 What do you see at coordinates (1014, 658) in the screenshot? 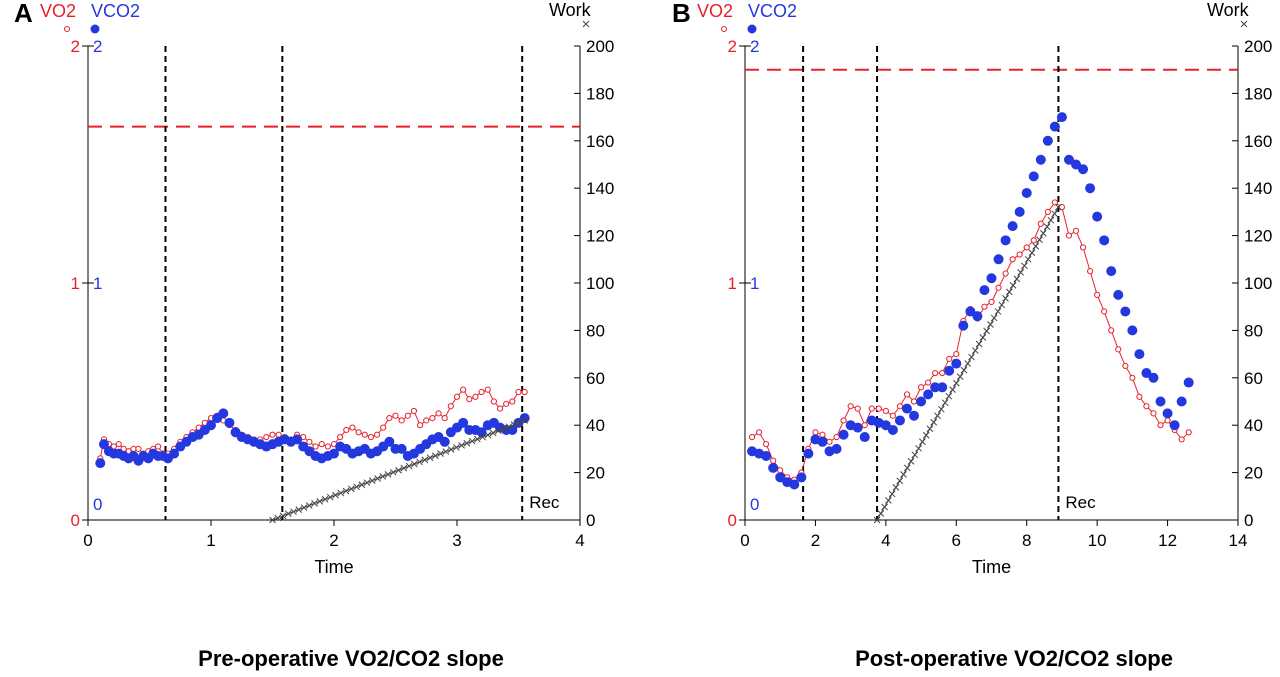
I see `caption-panel-b: Post-operative VO2/CO2 slope` at bounding box center [1014, 658].